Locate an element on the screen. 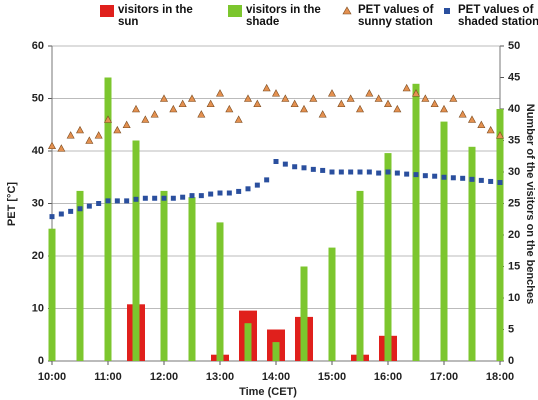 This screenshot has width=538, height=400. y2-tick-label: 50 is located at coordinates (514, 46).